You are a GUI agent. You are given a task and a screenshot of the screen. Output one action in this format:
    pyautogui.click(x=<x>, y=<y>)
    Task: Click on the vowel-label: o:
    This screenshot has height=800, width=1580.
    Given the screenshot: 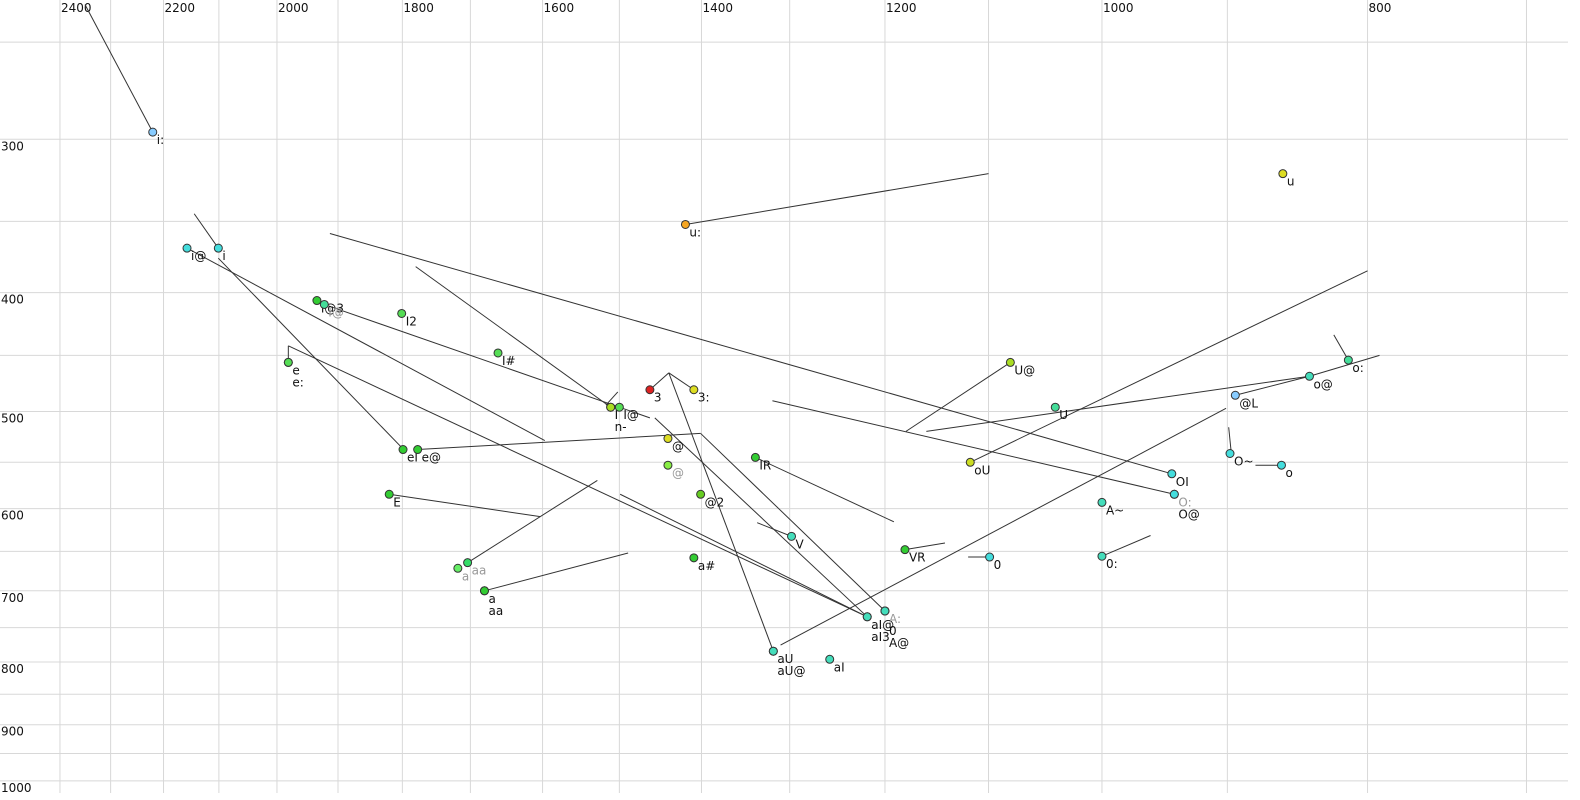 What is the action you would take?
    pyautogui.click(x=1357, y=368)
    